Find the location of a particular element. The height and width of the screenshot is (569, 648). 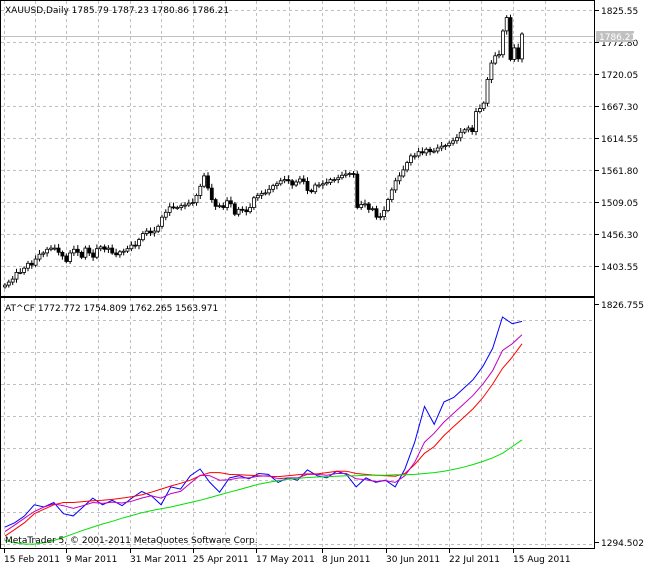

price-scale-label: 1509.05 is located at coordinates (619, 204).